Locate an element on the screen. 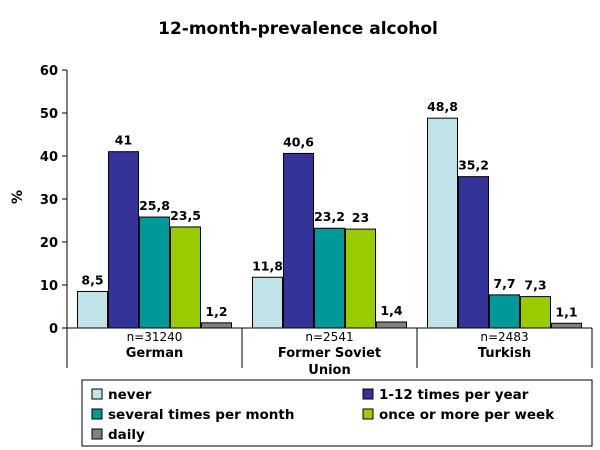 This screenshot has height=450, width=600. legend-box is located at coordinates (337, 413).